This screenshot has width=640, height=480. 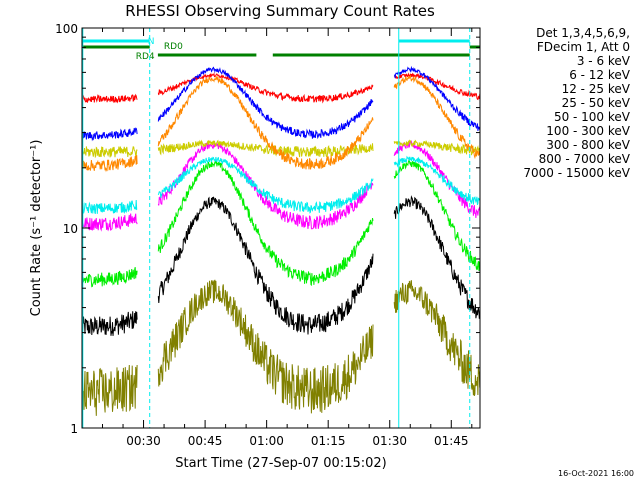 What do you see at coordinates (451, 441) in the screenshot?
I see `x-tick-label-5: 01:45` at bounding box center [451, 441].